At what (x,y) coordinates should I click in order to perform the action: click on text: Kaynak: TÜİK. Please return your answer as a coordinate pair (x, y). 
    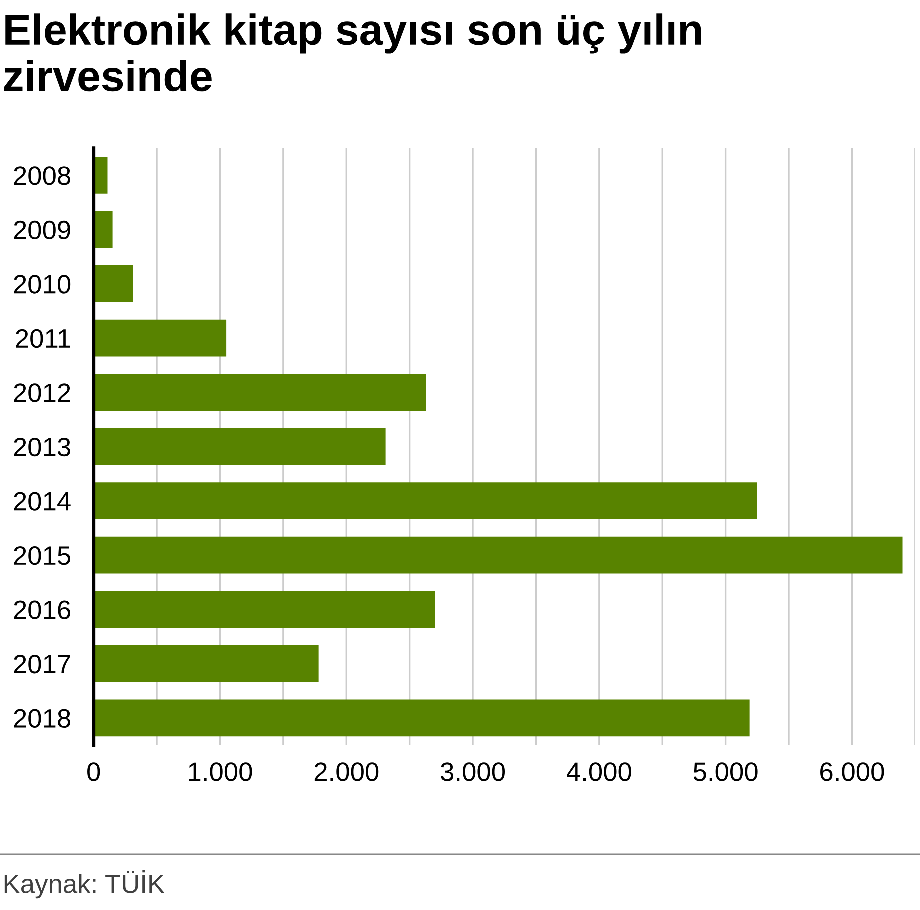
    Looking at the image, I should click on (84, 884).